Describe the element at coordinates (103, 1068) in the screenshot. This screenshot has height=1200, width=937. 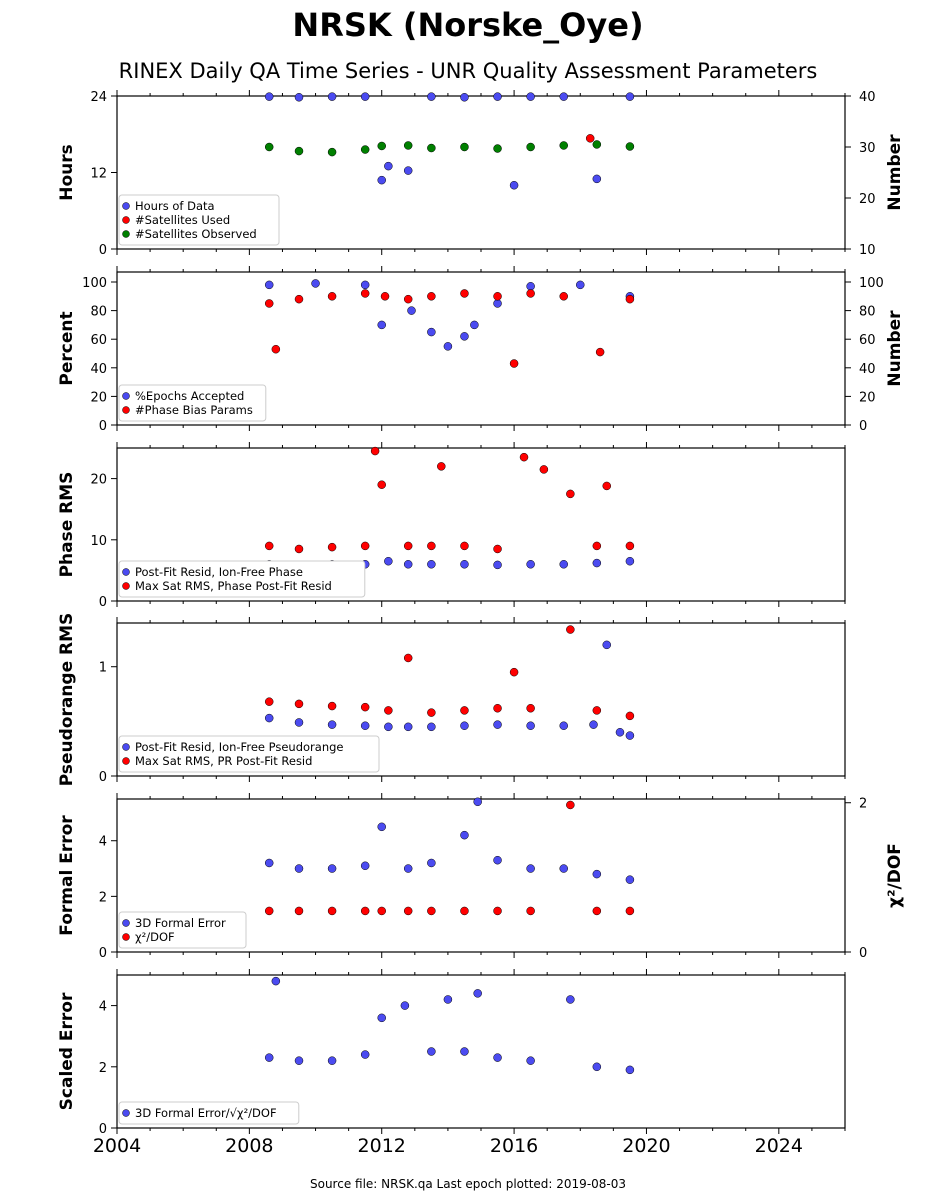
I see `y-tick-label: 2` at that location.